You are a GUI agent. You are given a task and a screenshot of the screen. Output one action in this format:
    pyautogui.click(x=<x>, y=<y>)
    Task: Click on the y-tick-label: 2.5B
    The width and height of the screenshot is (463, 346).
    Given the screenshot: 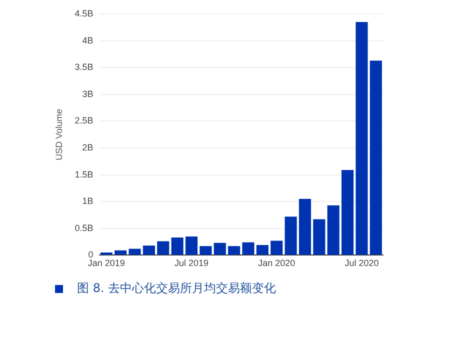 What is the action you would take?
    pyautogui.click(x=84, y=121)
    